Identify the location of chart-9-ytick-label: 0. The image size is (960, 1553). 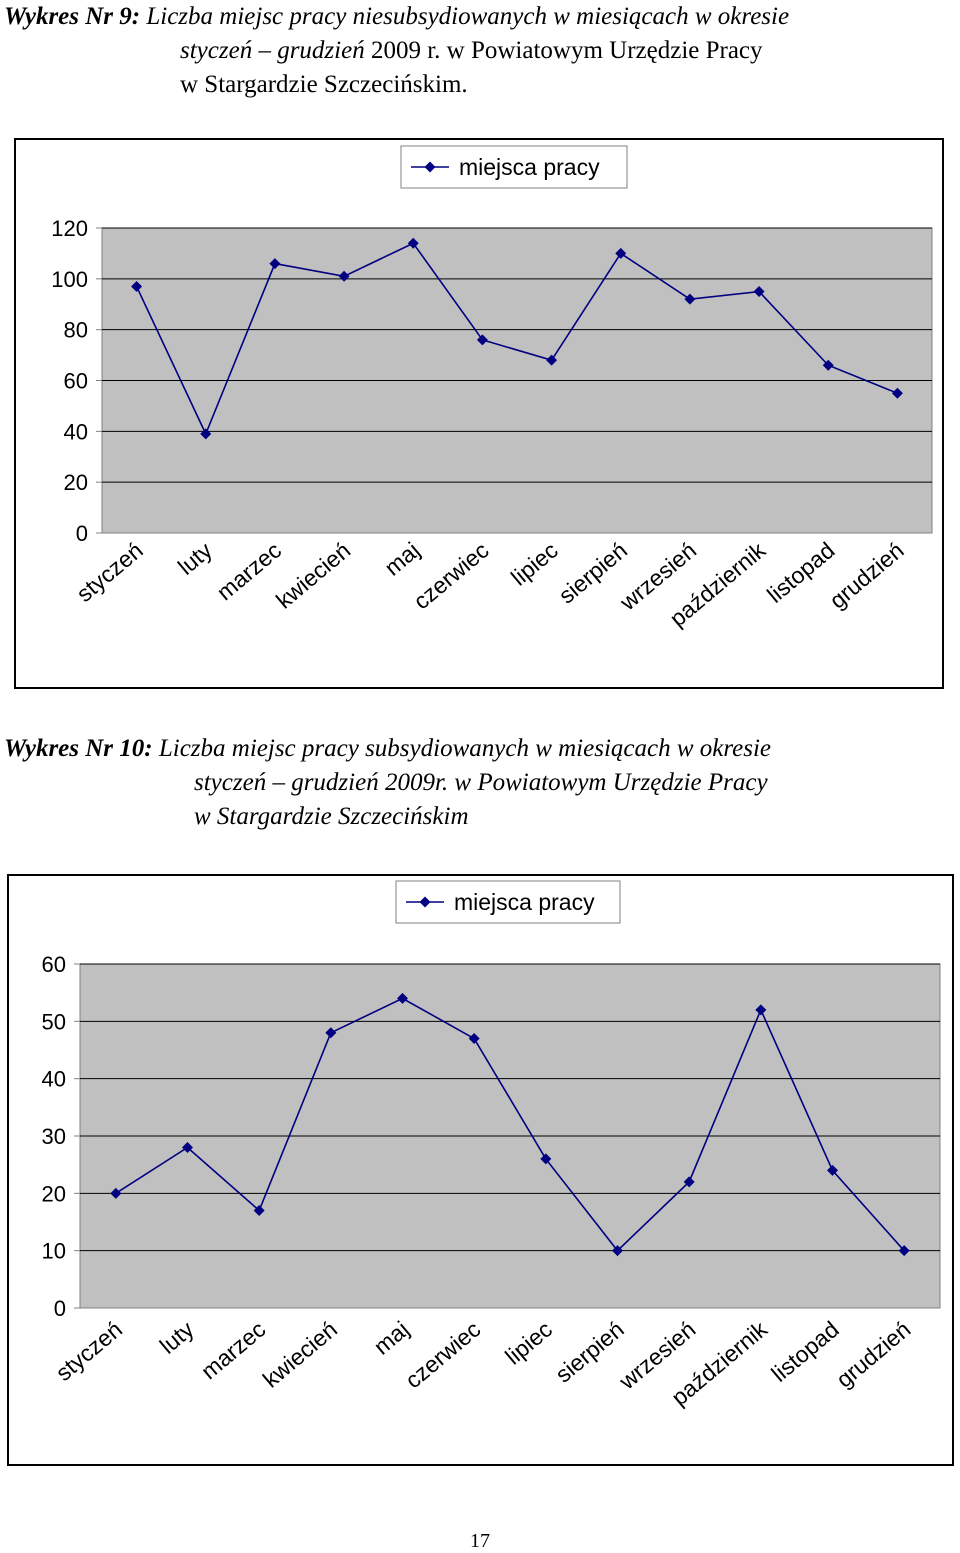
(82, 533).